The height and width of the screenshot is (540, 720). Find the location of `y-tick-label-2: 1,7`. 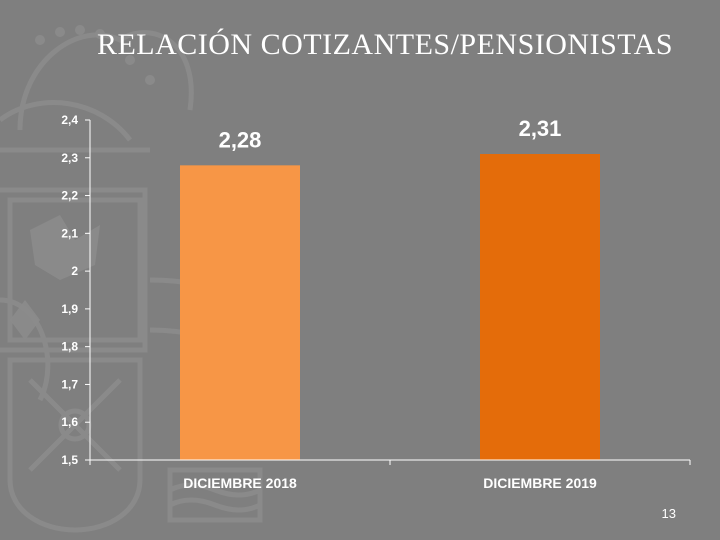

y-tick-label-2: 1,7 is located at coordinates (69, 384).